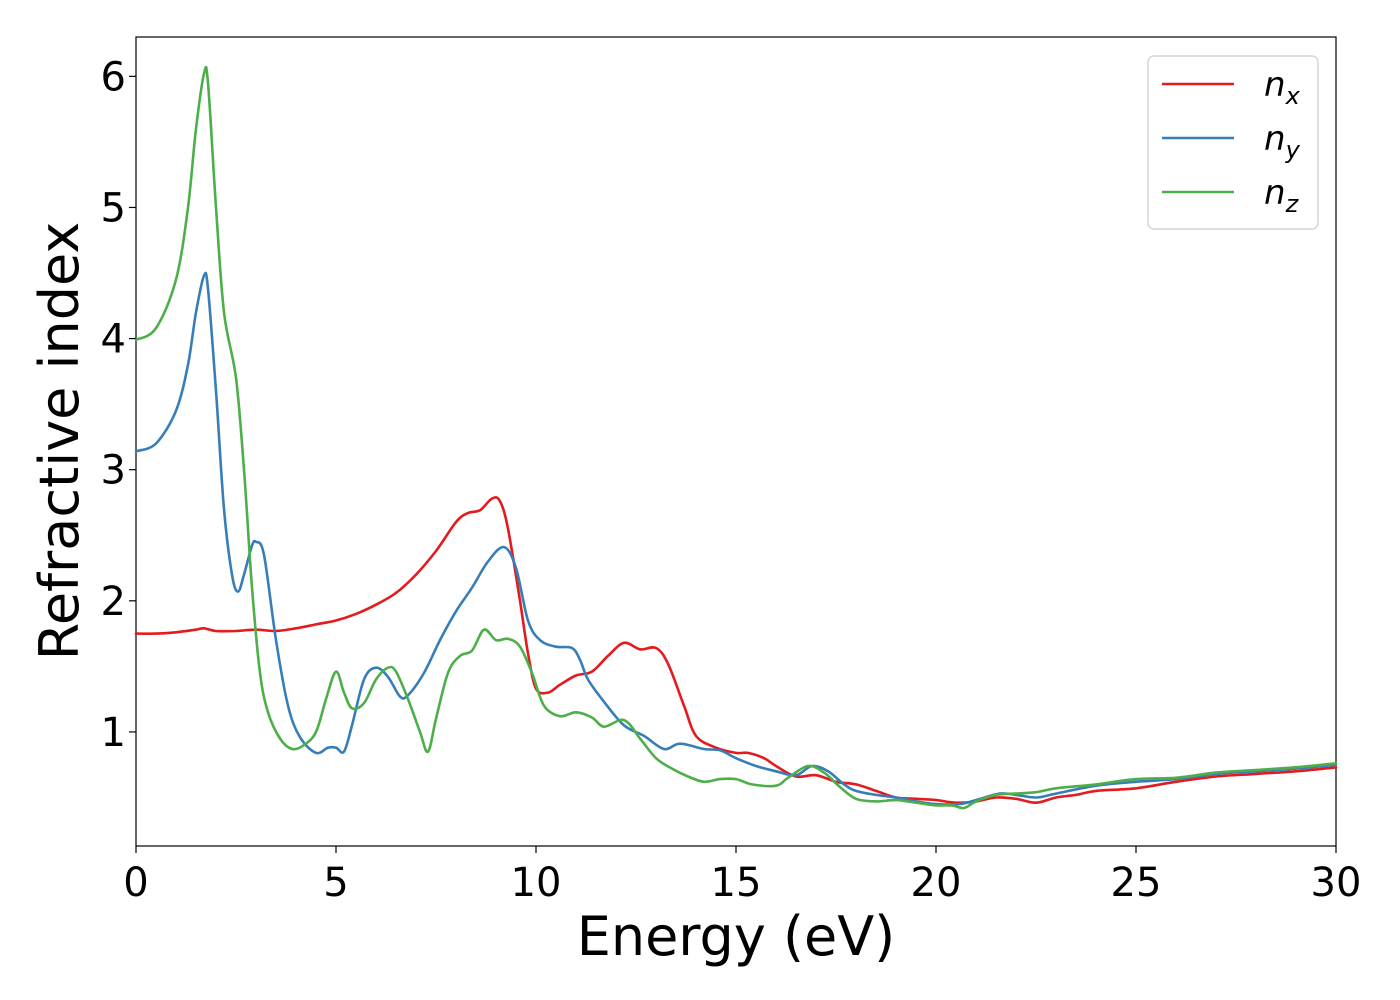  I want to click on legend-label-nx: nx, so click(1282, 87).